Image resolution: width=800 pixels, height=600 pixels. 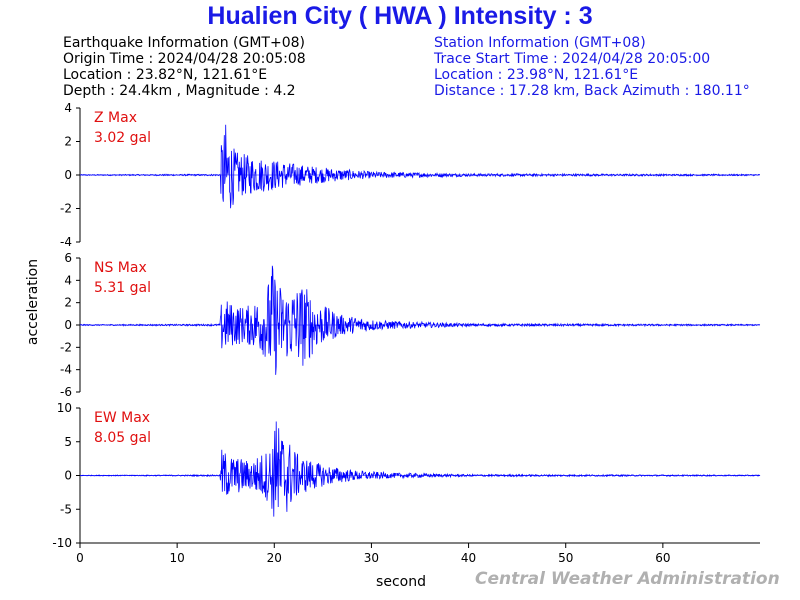 What do you see at coordinates (122, 438) in the screenshot?
I see `max-value-ew: 8.05 gal` at bounding box center [122, 438].